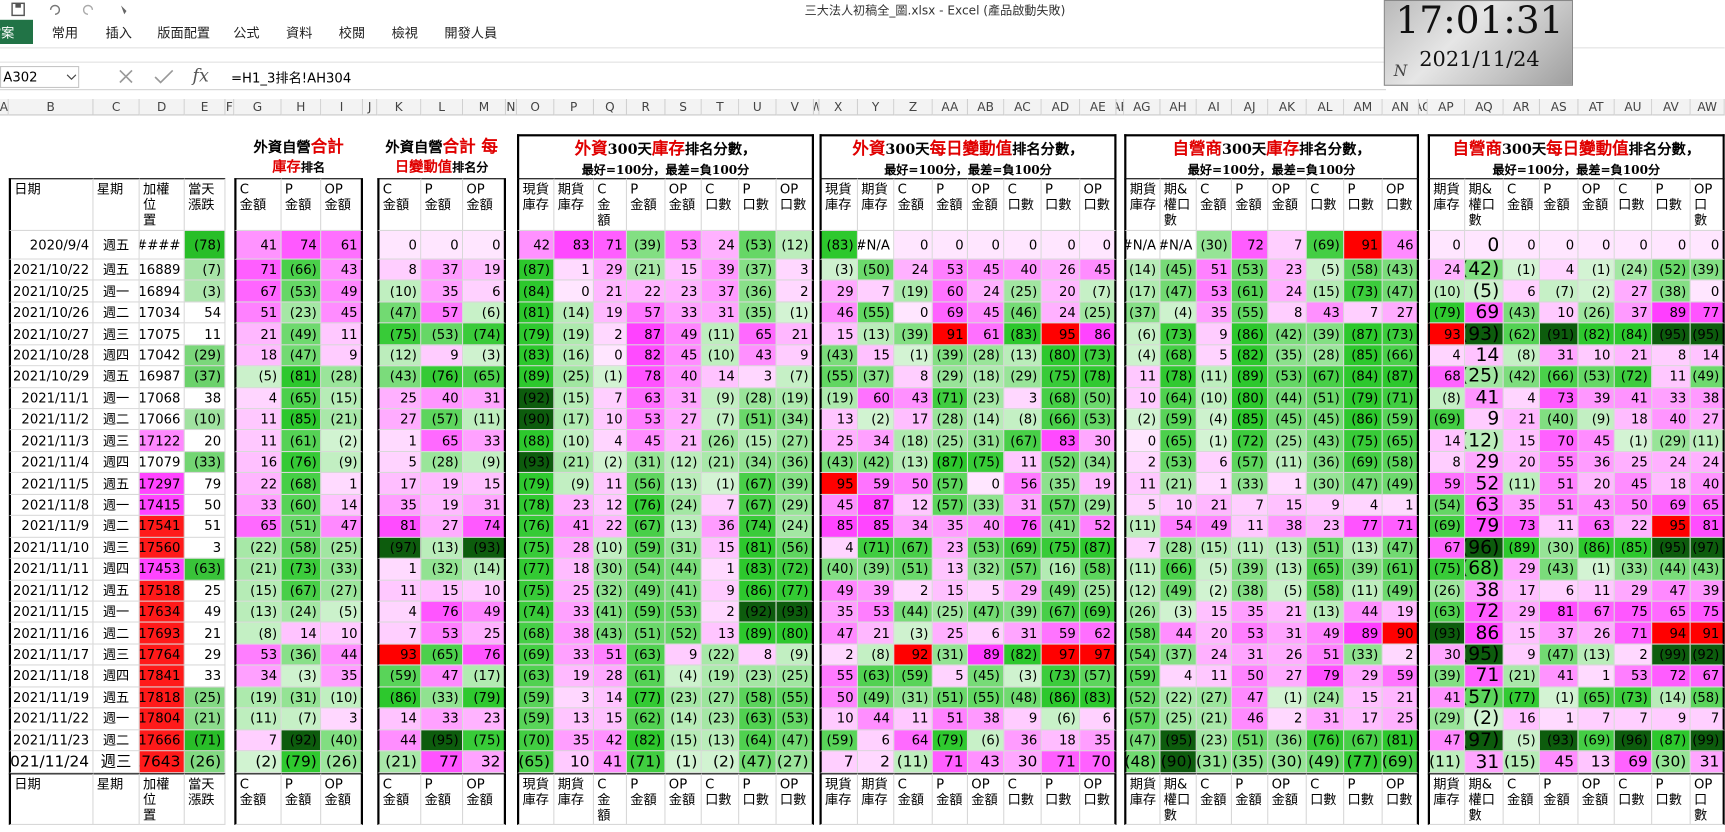 The image size is (1725, 832). Describe the element at coordinates (40, 77) in the screenshot. I see `name-box: A302` at that location.